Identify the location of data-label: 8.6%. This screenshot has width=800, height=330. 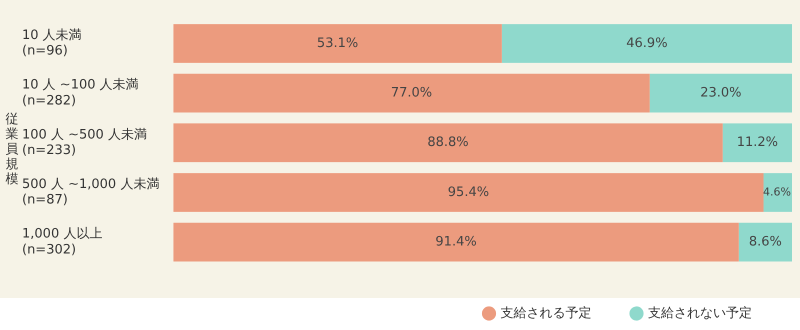
(765, 242).